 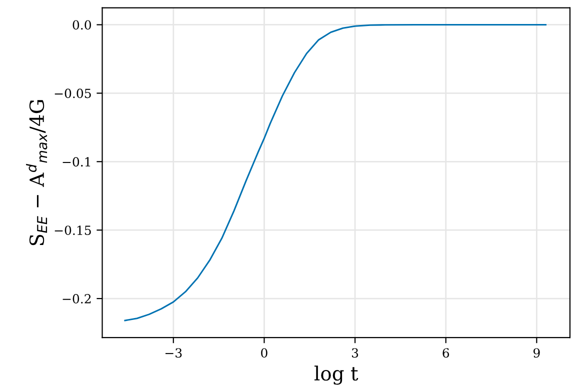 I want to click on x-tick-label: −3, so click(x=174, y=353).